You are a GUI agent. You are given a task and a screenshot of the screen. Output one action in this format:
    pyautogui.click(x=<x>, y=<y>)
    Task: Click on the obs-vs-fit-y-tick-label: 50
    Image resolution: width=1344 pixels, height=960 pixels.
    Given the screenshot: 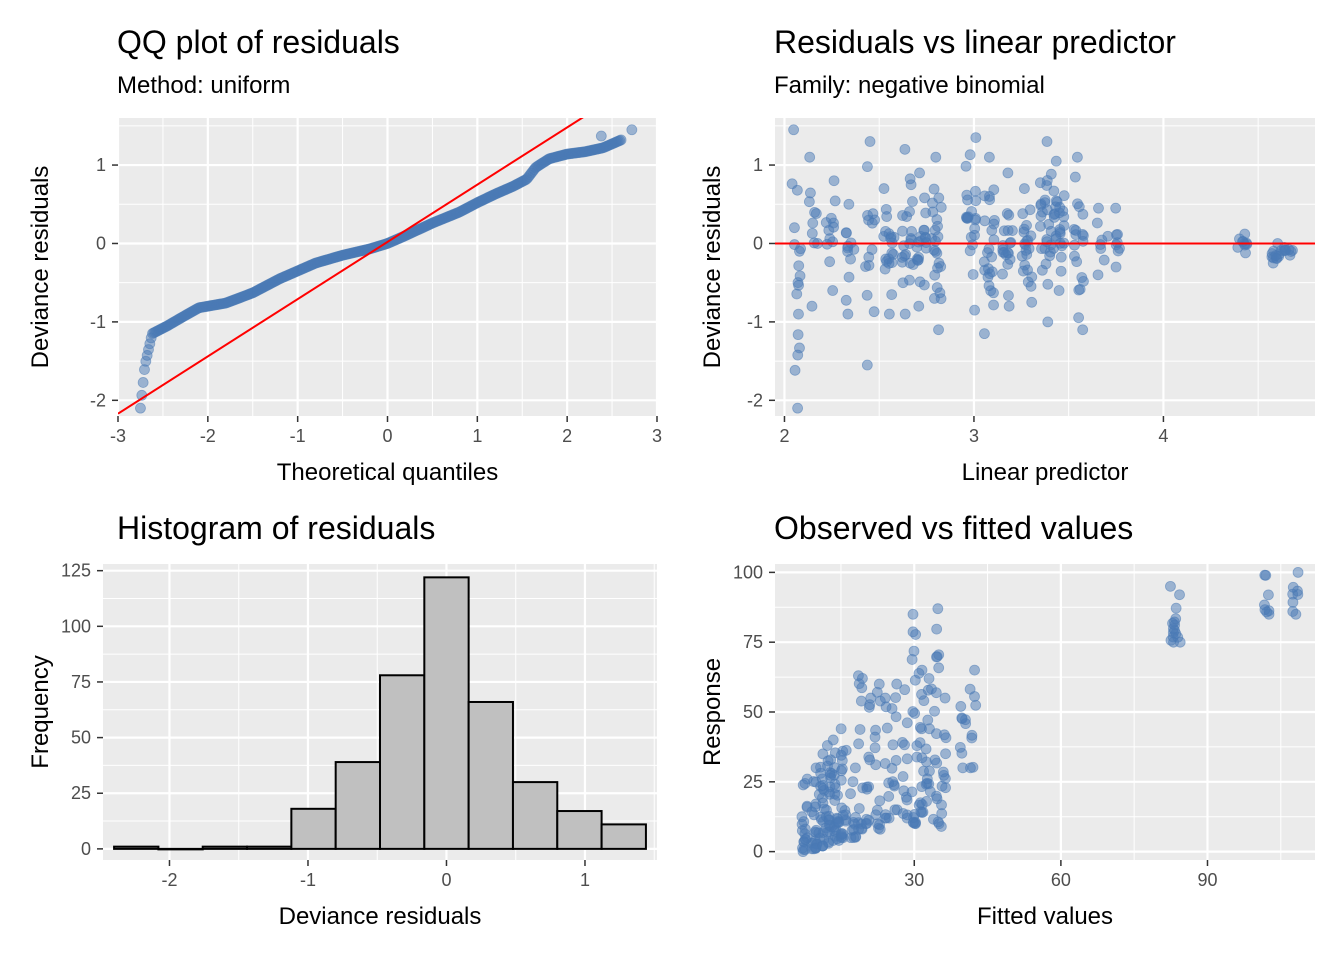 What is the action you would take?
    pyautogui.click(x=753, y=712)
    